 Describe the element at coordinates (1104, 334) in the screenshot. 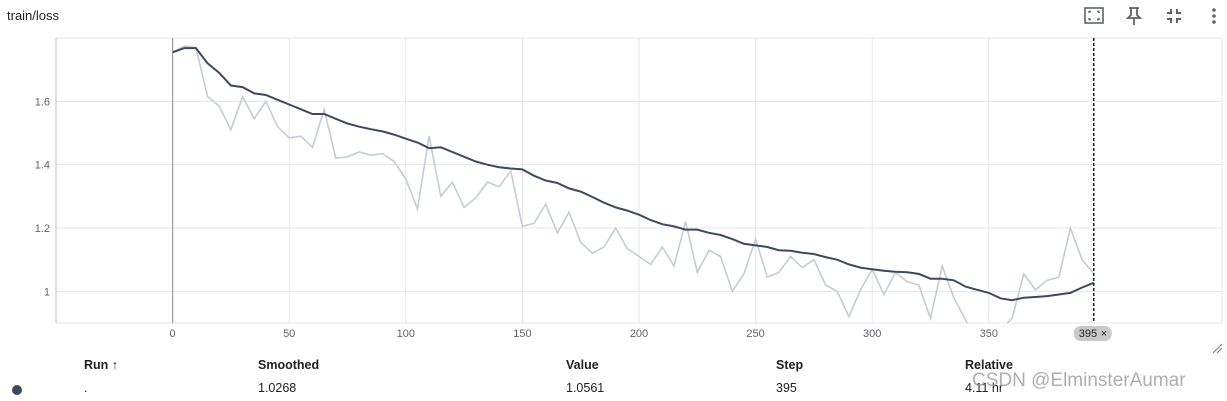

I see `close-icon: ×` at that location.